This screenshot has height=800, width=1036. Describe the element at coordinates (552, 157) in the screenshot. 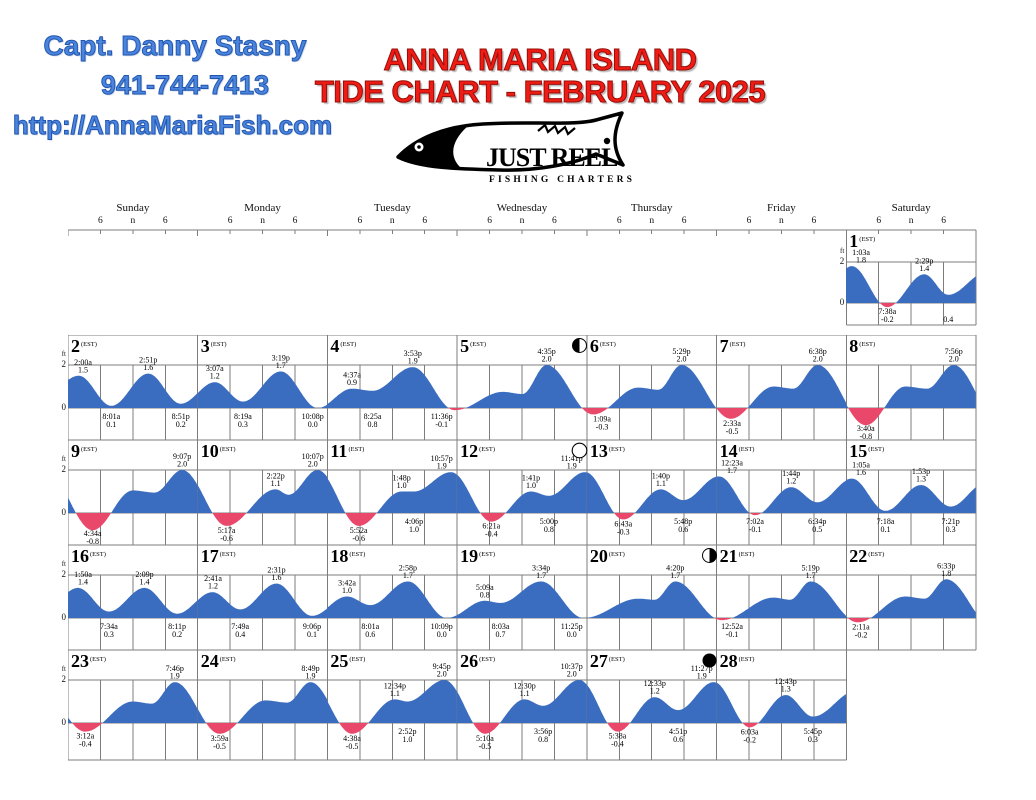

I see `logo-name: JUST REEL` at that location.